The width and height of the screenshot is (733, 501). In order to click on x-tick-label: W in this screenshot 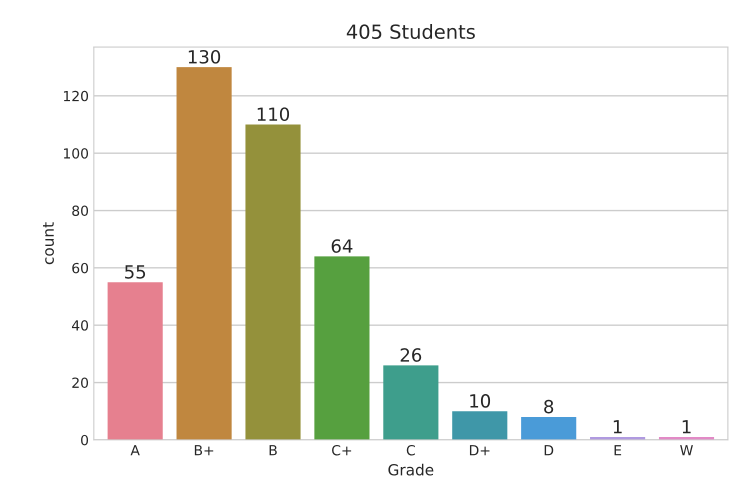, I will do `click(686, 450)`.